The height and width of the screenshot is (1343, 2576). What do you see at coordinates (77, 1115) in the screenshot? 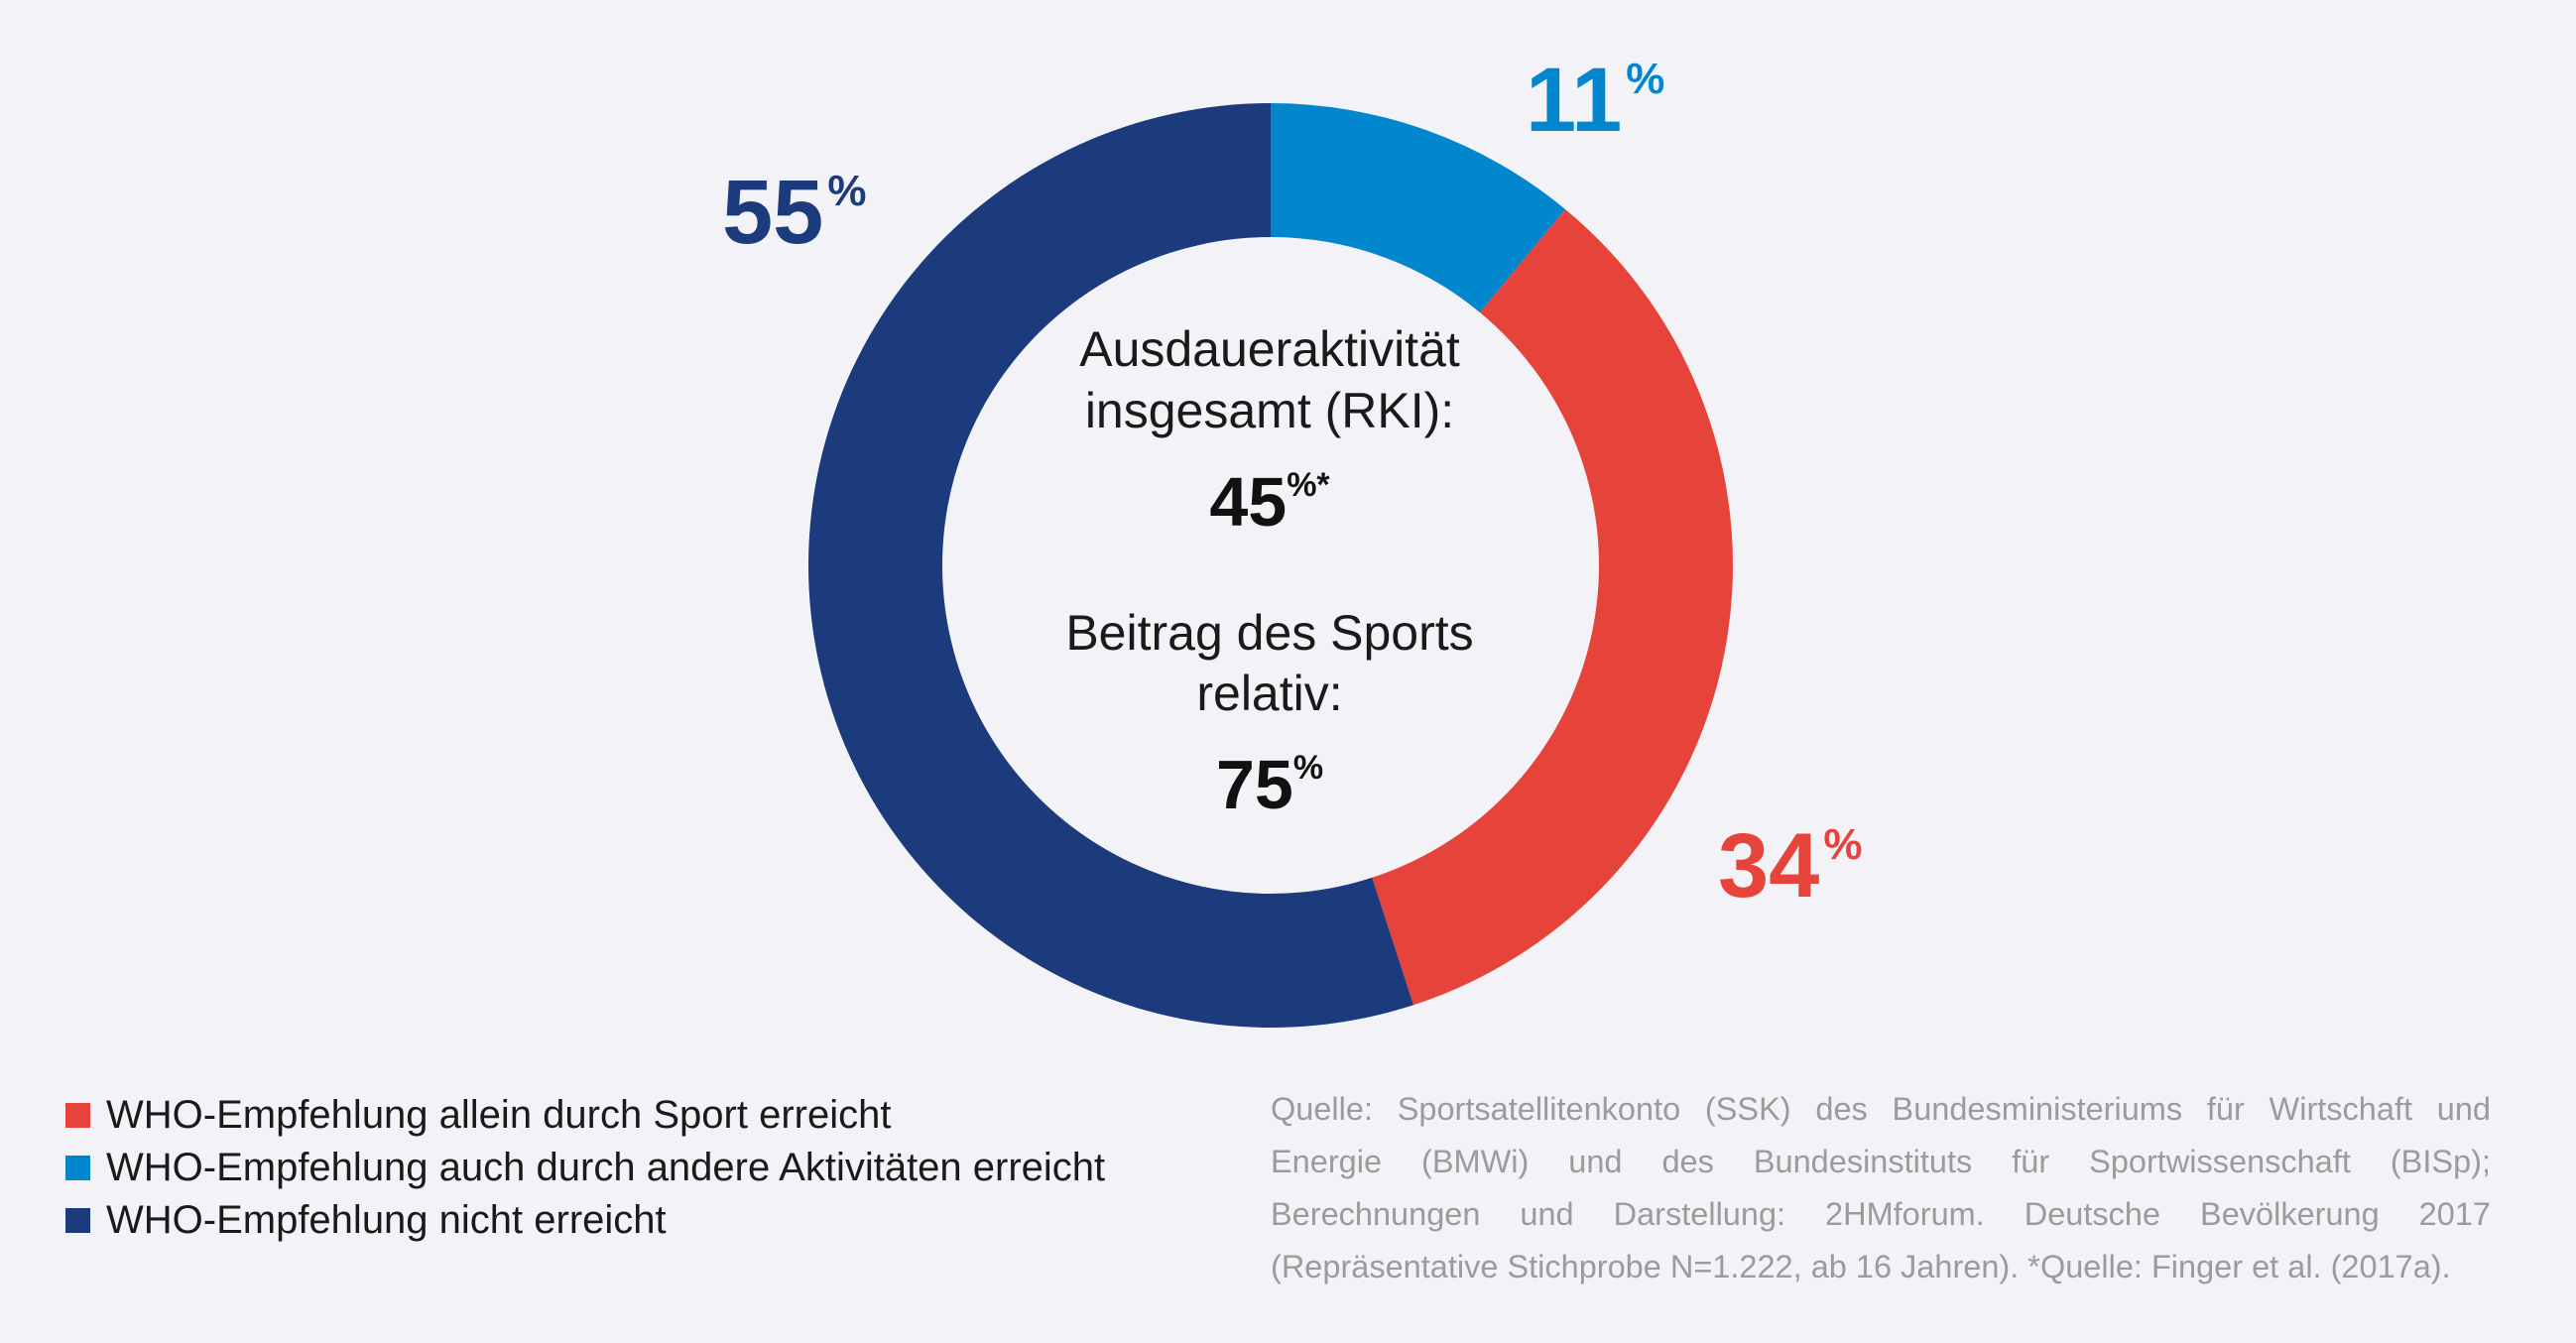
I see `legend-swatch-red` at bounding box center [77, 1115].